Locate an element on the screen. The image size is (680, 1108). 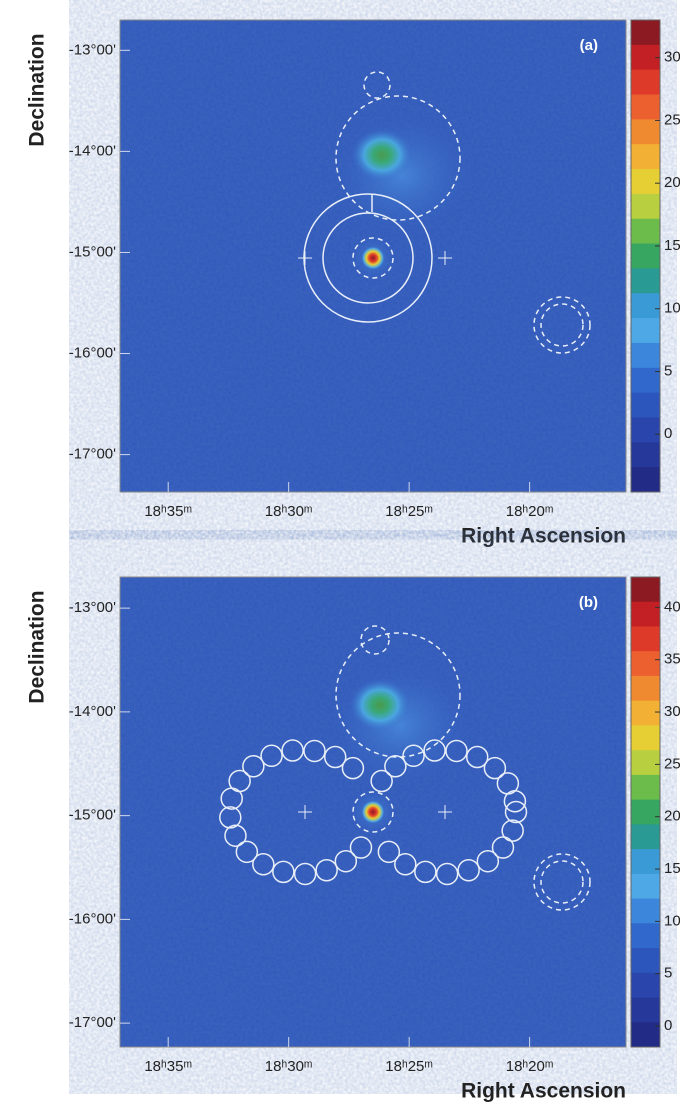
point-source is located at coordinates (373, 258).